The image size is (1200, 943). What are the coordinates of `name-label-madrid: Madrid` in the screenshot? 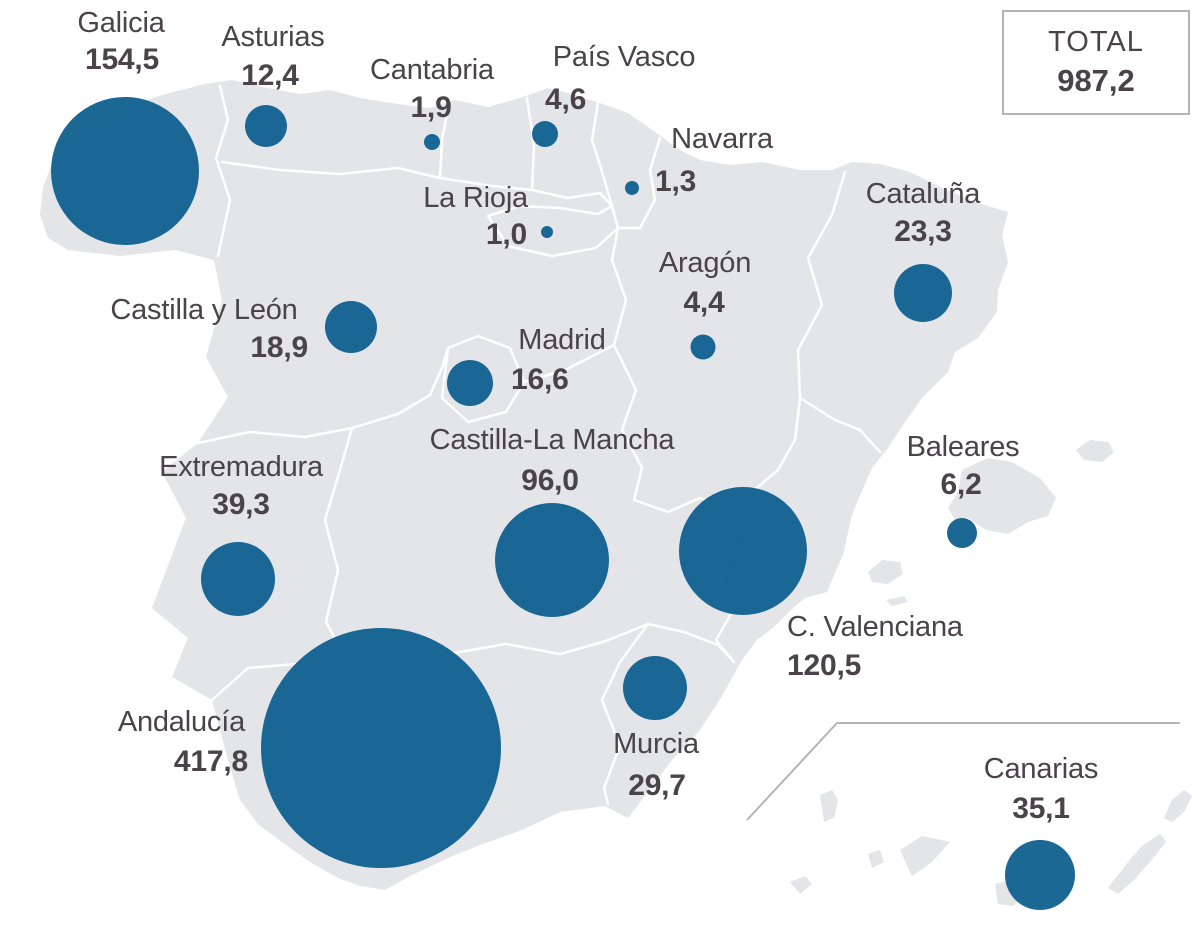 It's located at (562, 340).